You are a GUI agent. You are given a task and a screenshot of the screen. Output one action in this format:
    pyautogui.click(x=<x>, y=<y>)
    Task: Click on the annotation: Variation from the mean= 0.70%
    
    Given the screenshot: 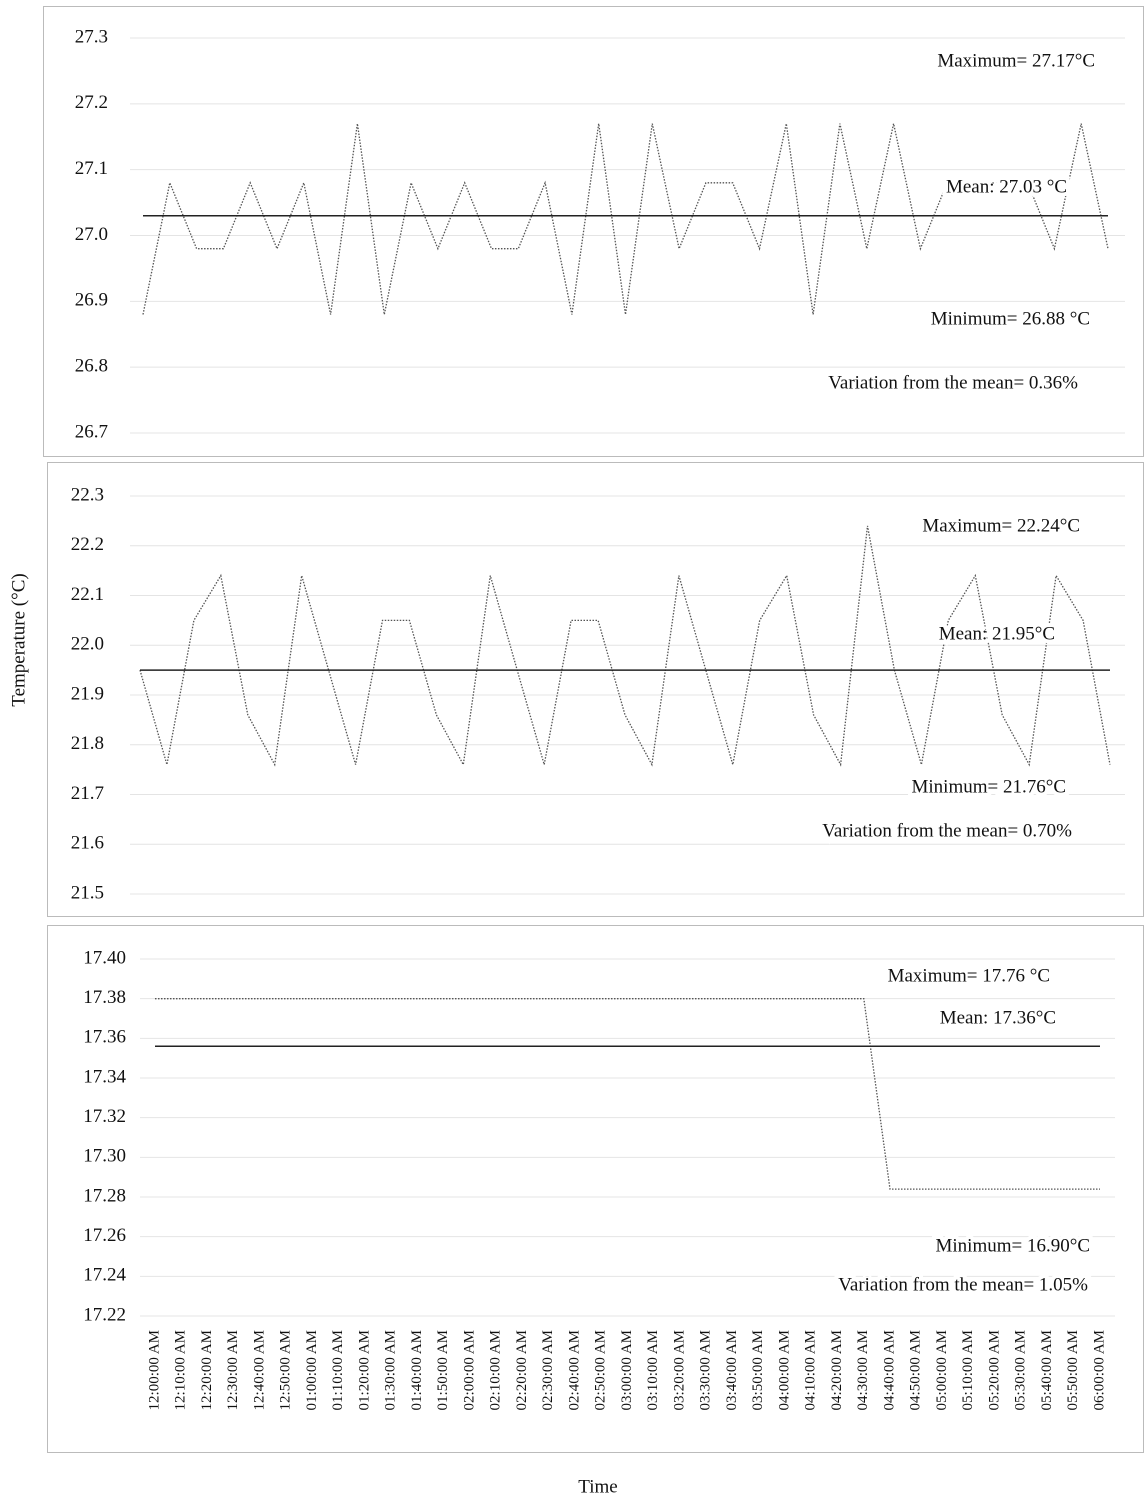 What is the action you would take?
    pyautogui.click(x=947, y=830)
    